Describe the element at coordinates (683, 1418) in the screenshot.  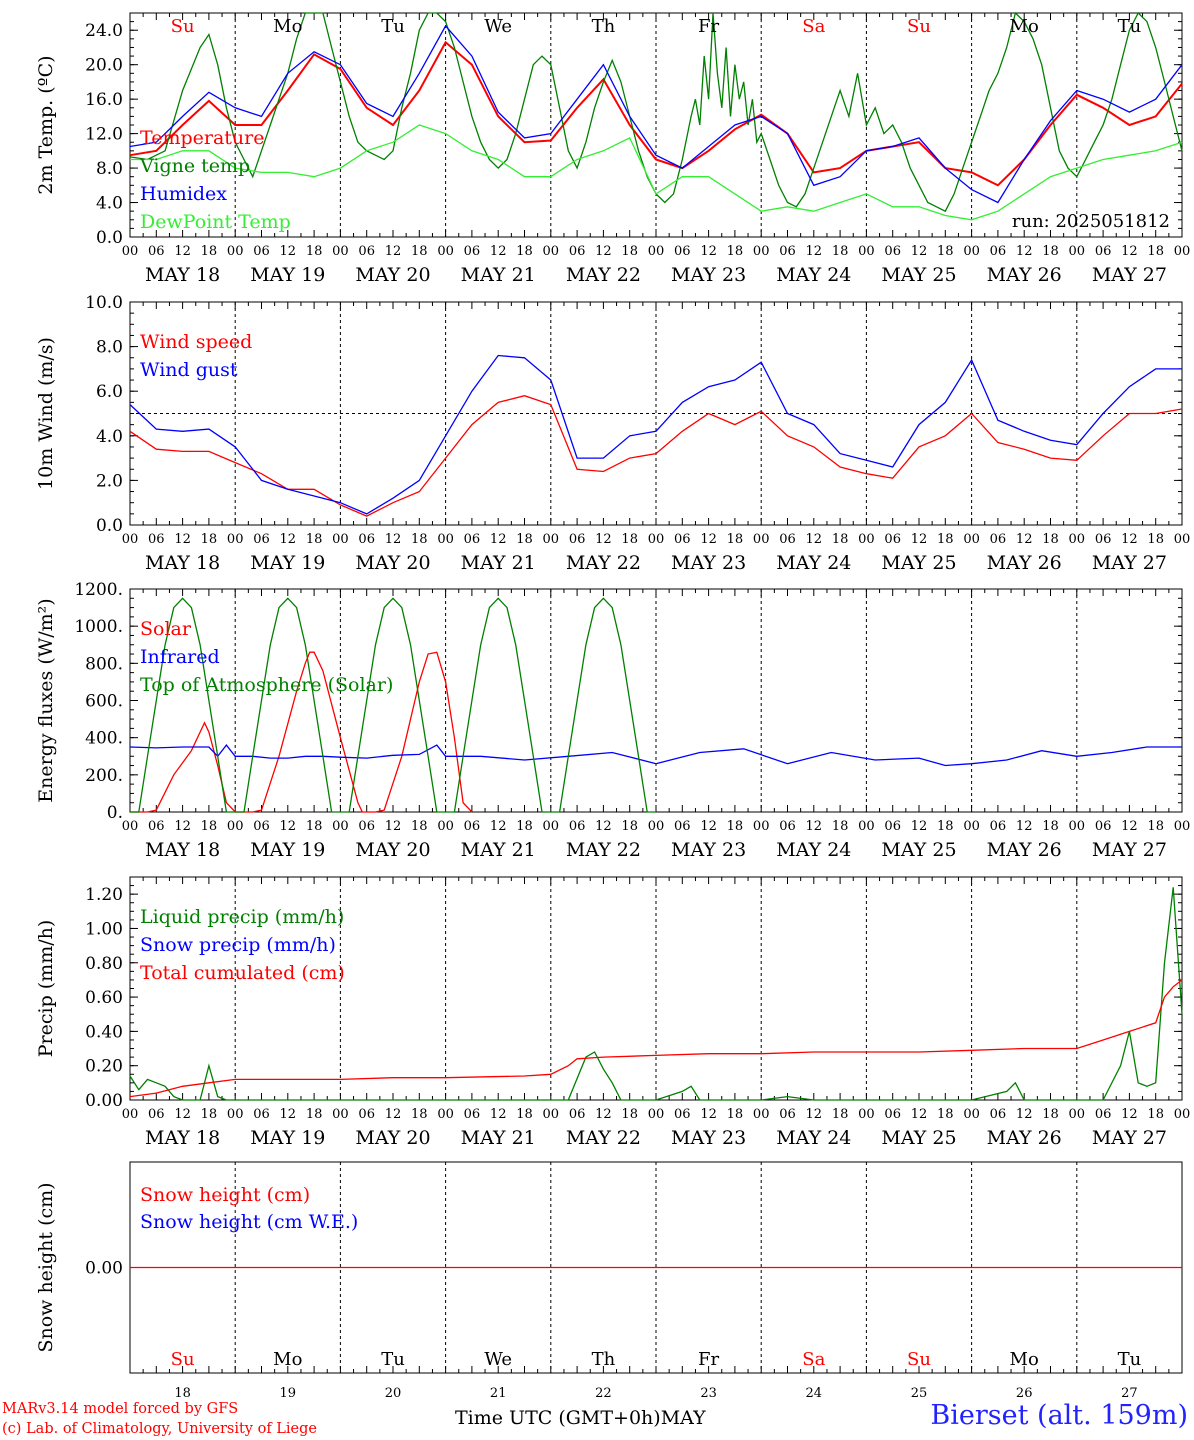
I see `x-axis-month: MAY` at that location.